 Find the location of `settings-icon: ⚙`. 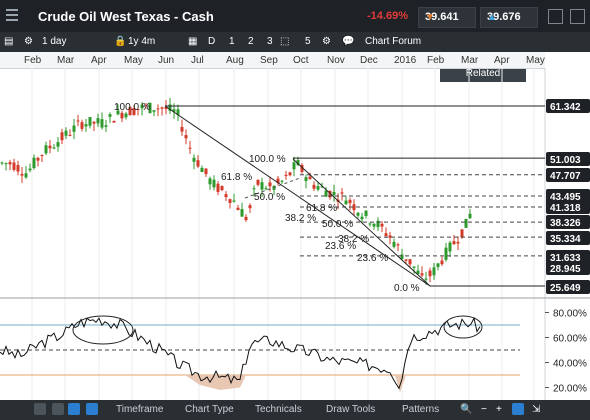

settings-icon: ⚙ is located at coordinates (28, 41).